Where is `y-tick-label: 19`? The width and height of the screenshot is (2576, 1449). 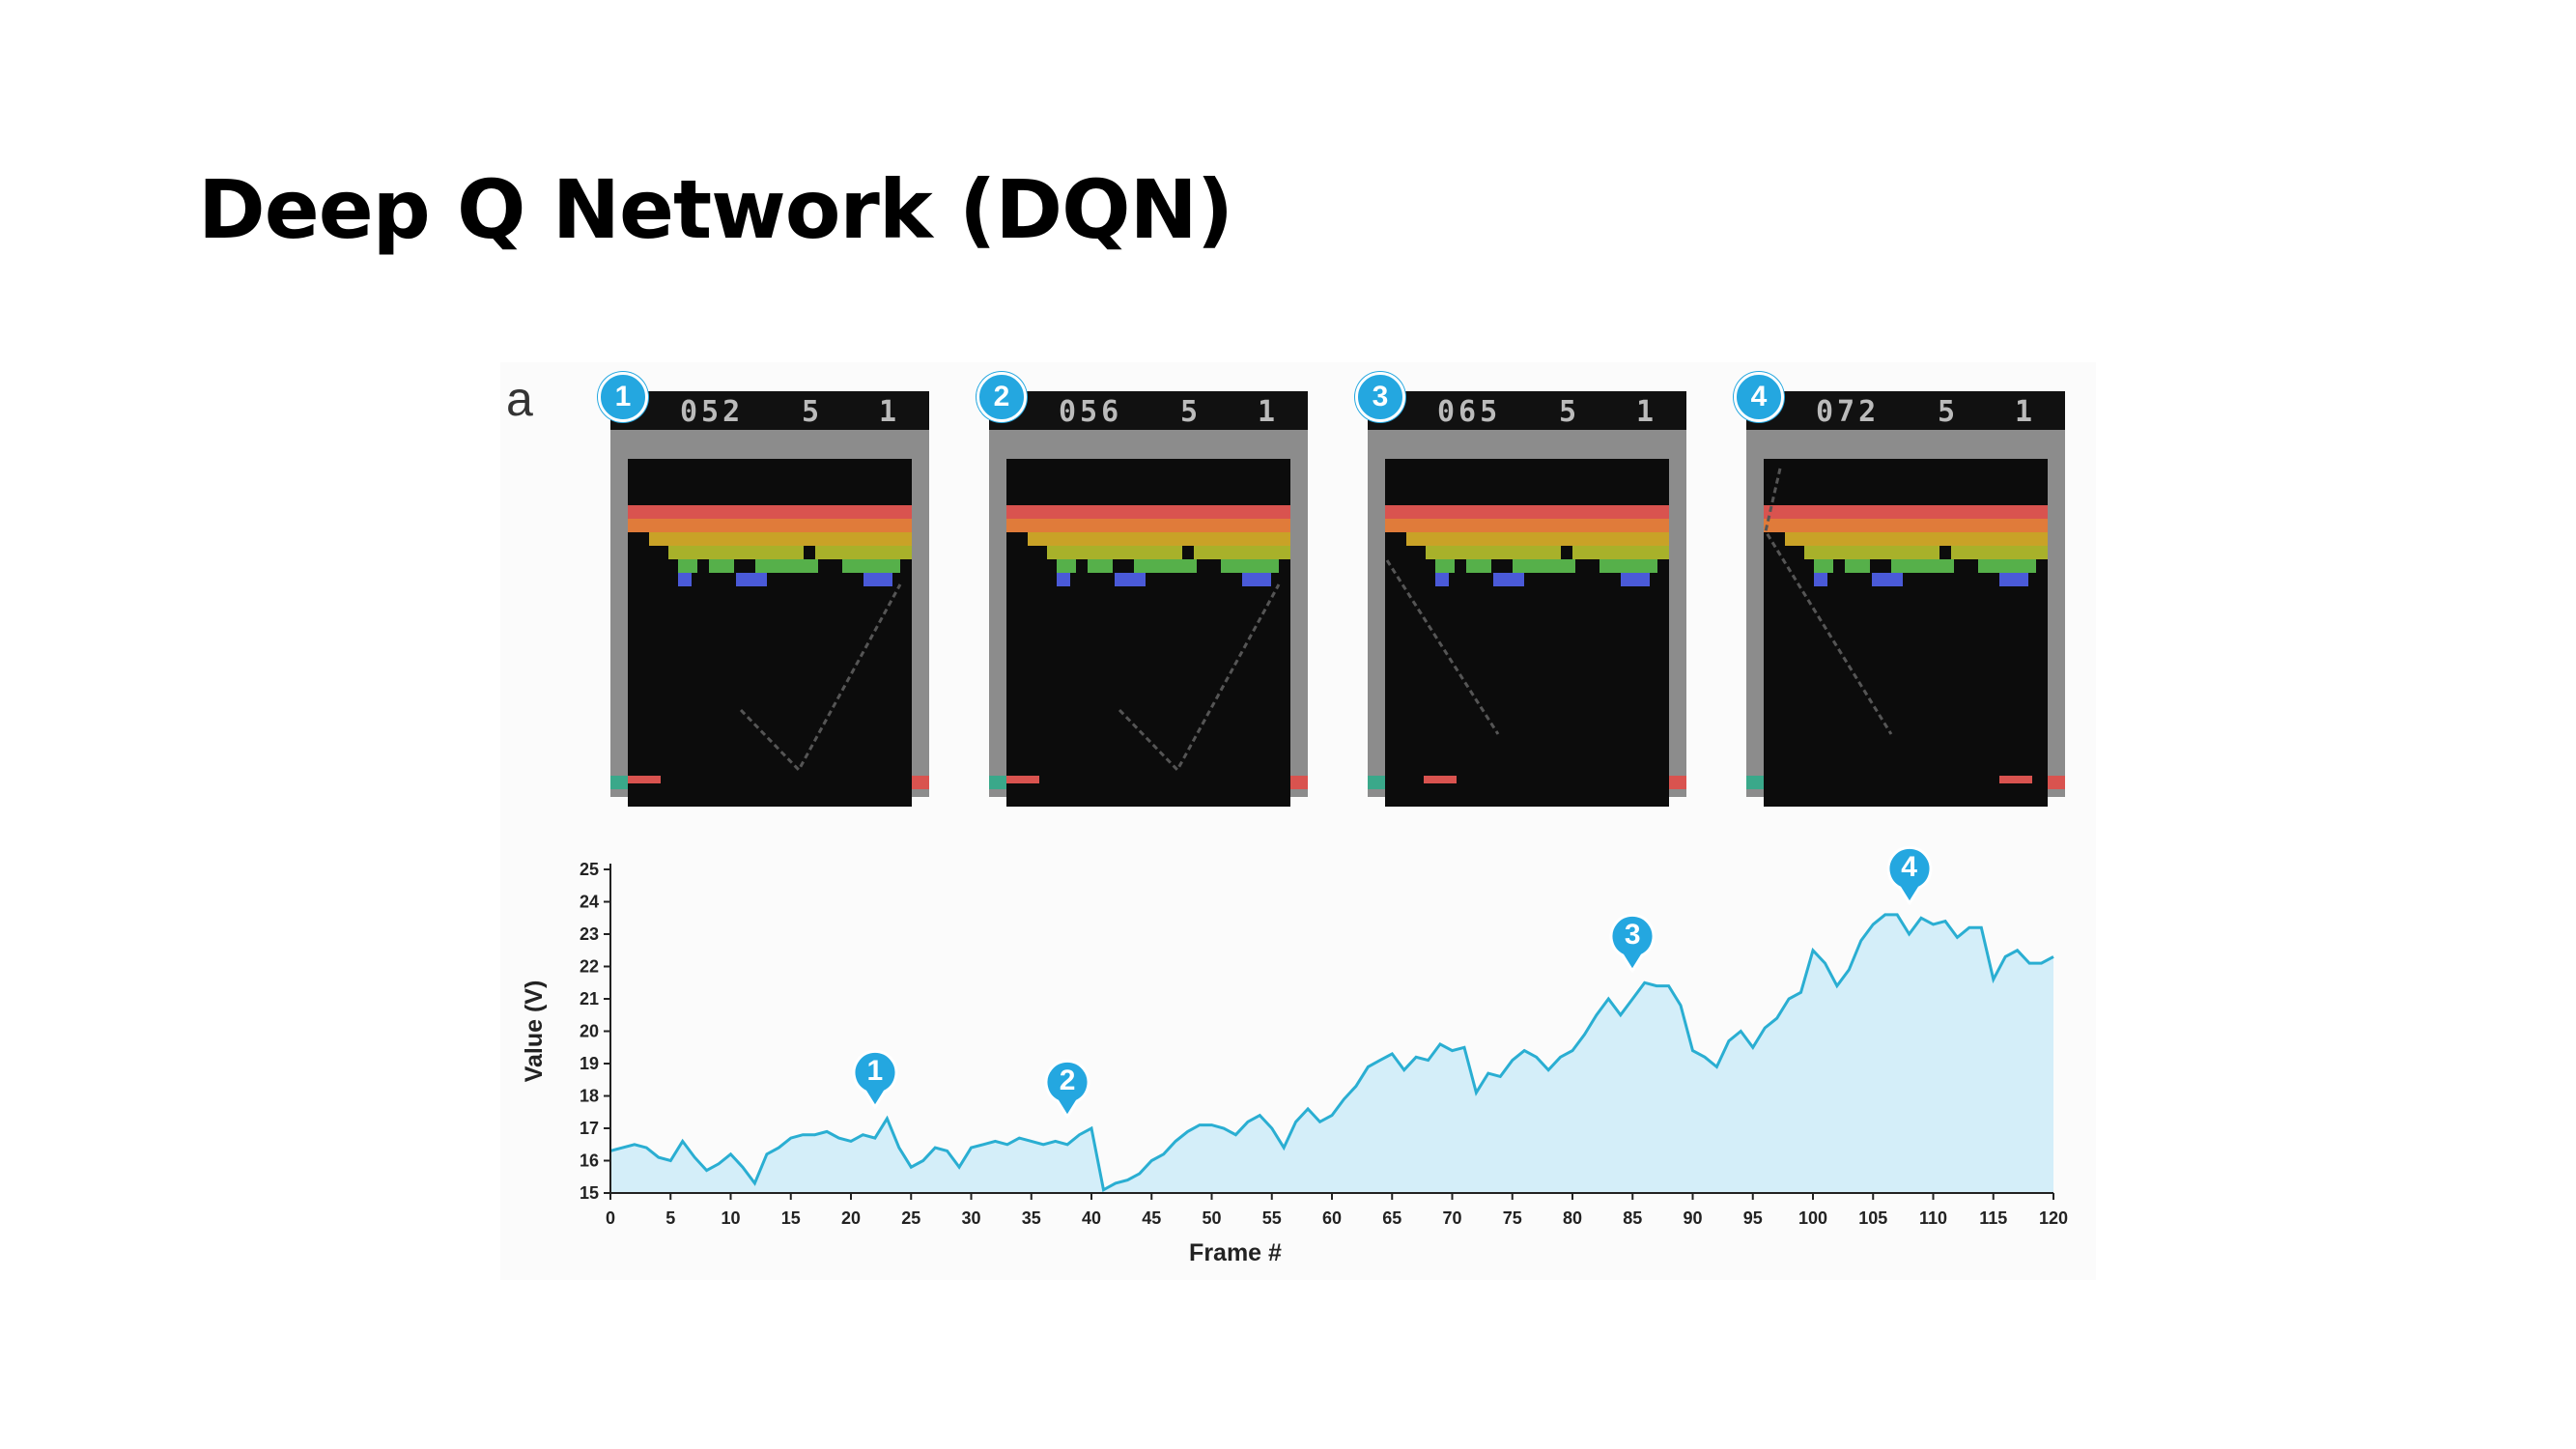
y-tick-label: 19 is located at coordinates (589, 1063).